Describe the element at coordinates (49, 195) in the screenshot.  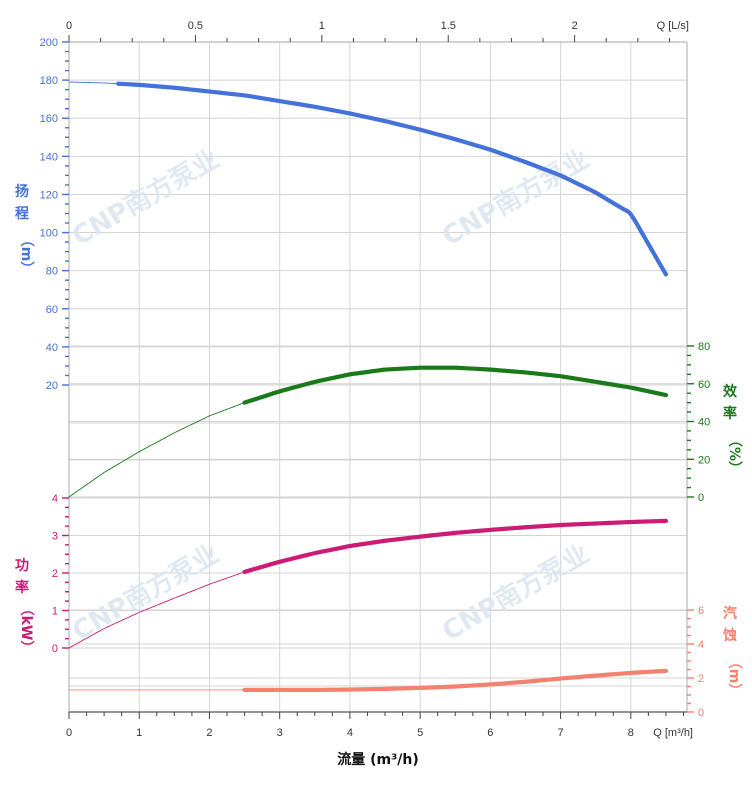
I see `axis-tick-label: 120` at that location.